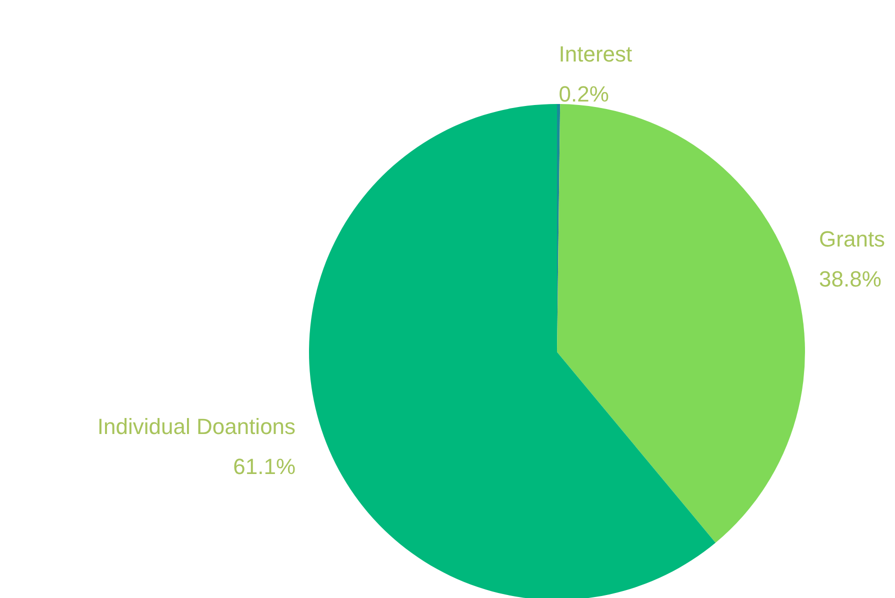 The height and width of the screenshot is (598, 895). I want to click on slice-label: Individual Doantions, so click(196, 426).